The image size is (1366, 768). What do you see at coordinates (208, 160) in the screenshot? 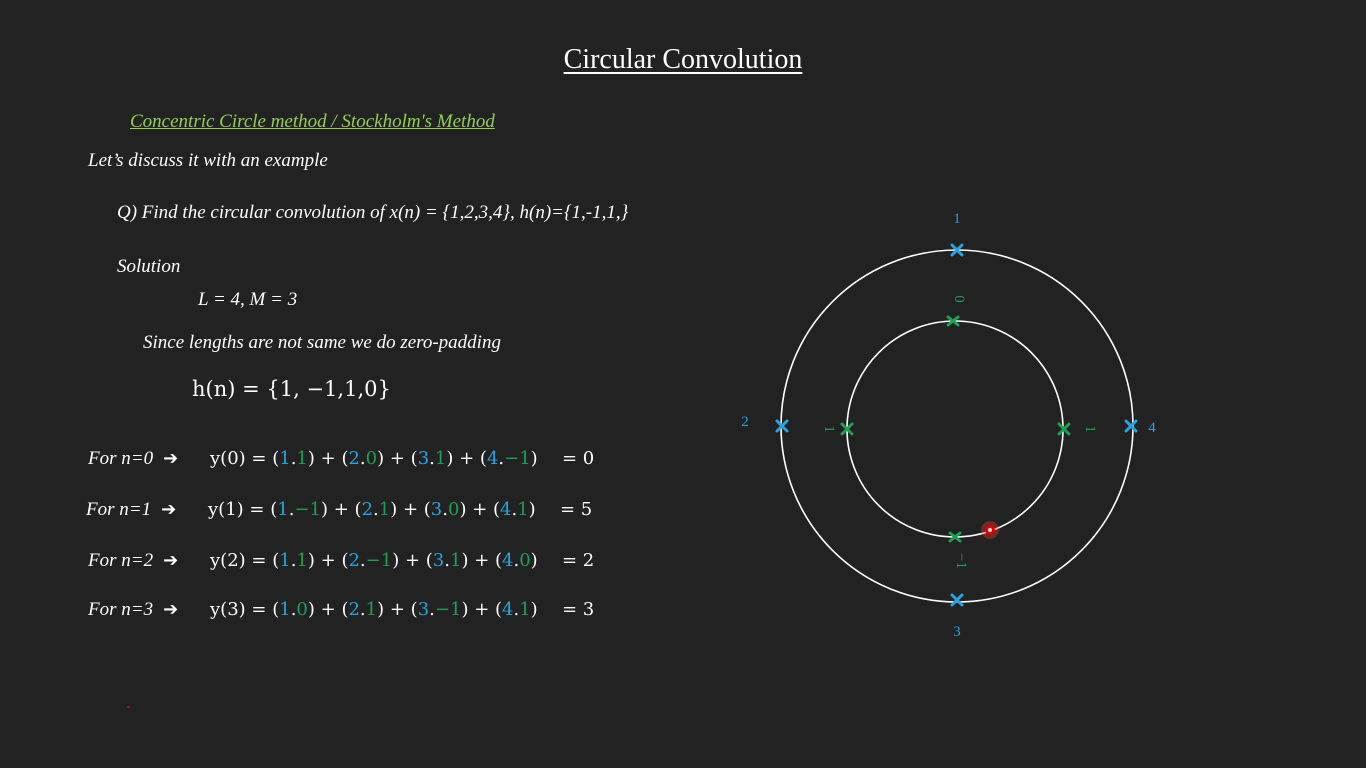
I see `intro-text: Let’s discuss it with an example` at bounding box center [208, 160].